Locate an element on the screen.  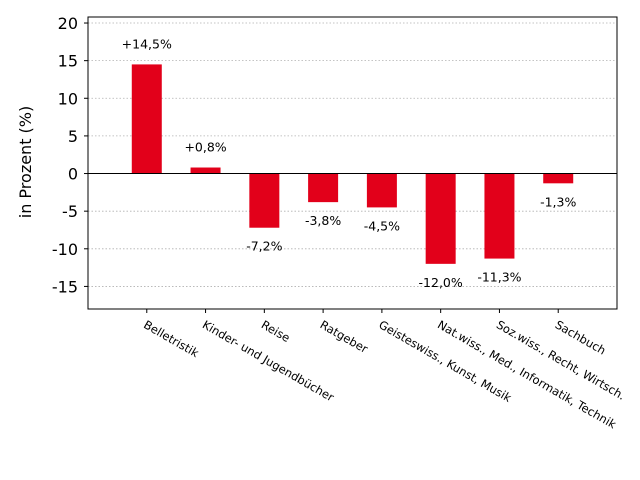
data-label: -1,3% is located at coordinates (558, 201).